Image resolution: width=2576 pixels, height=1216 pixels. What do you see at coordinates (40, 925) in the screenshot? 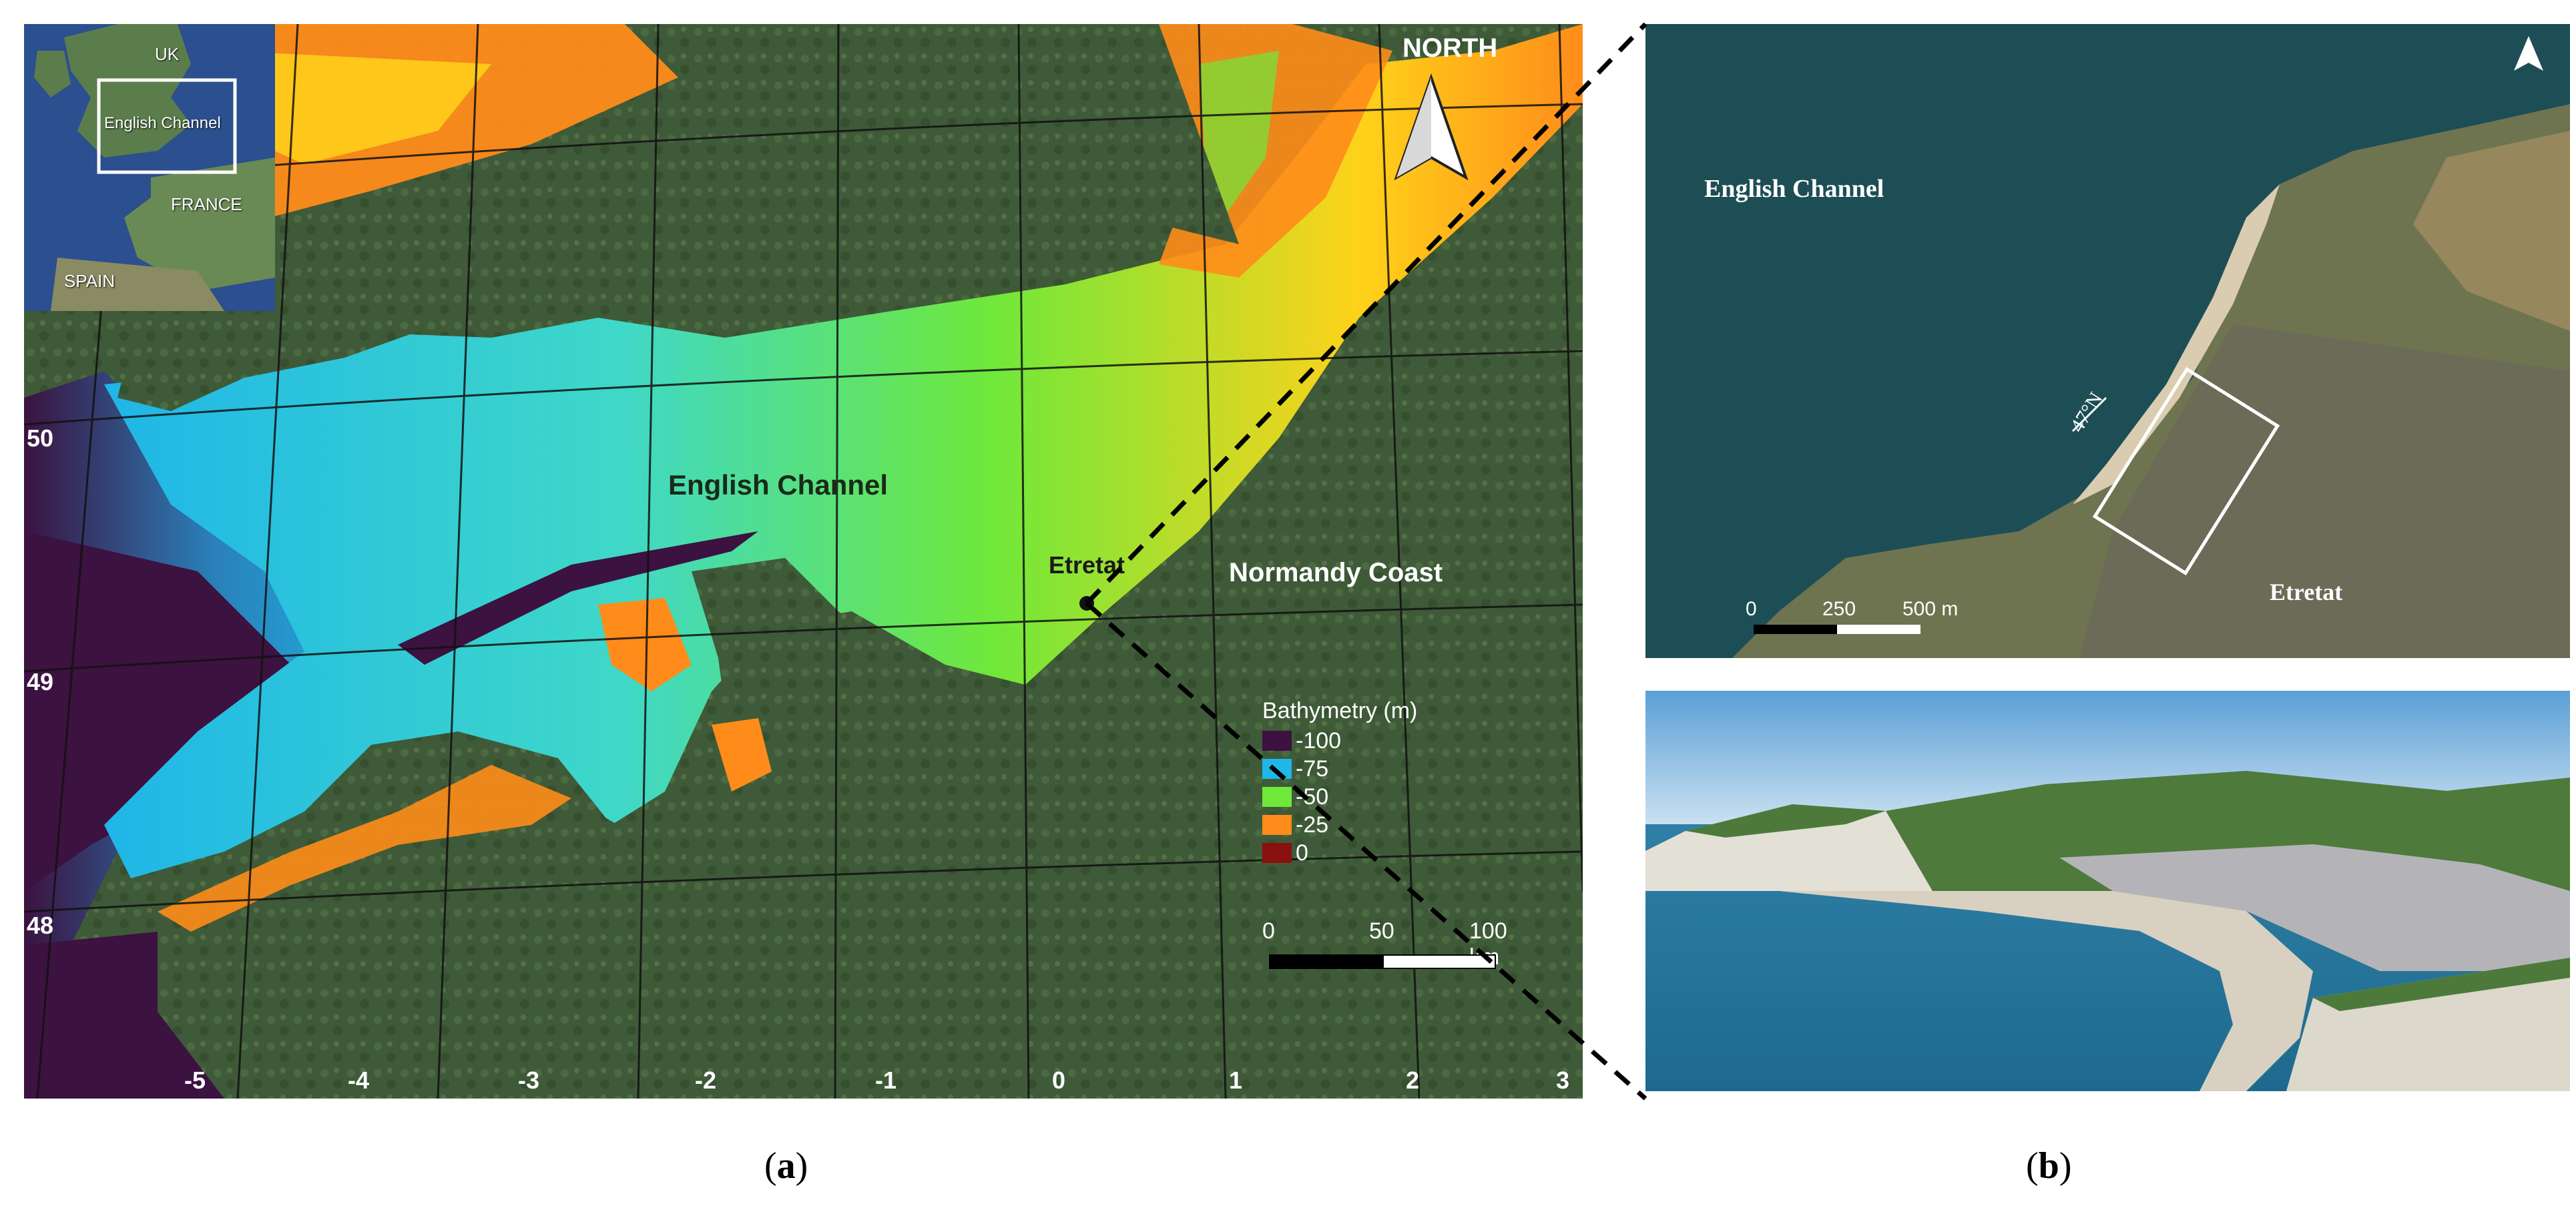
I see `latitude-label-48: 48` at bounding box center [40, 925].